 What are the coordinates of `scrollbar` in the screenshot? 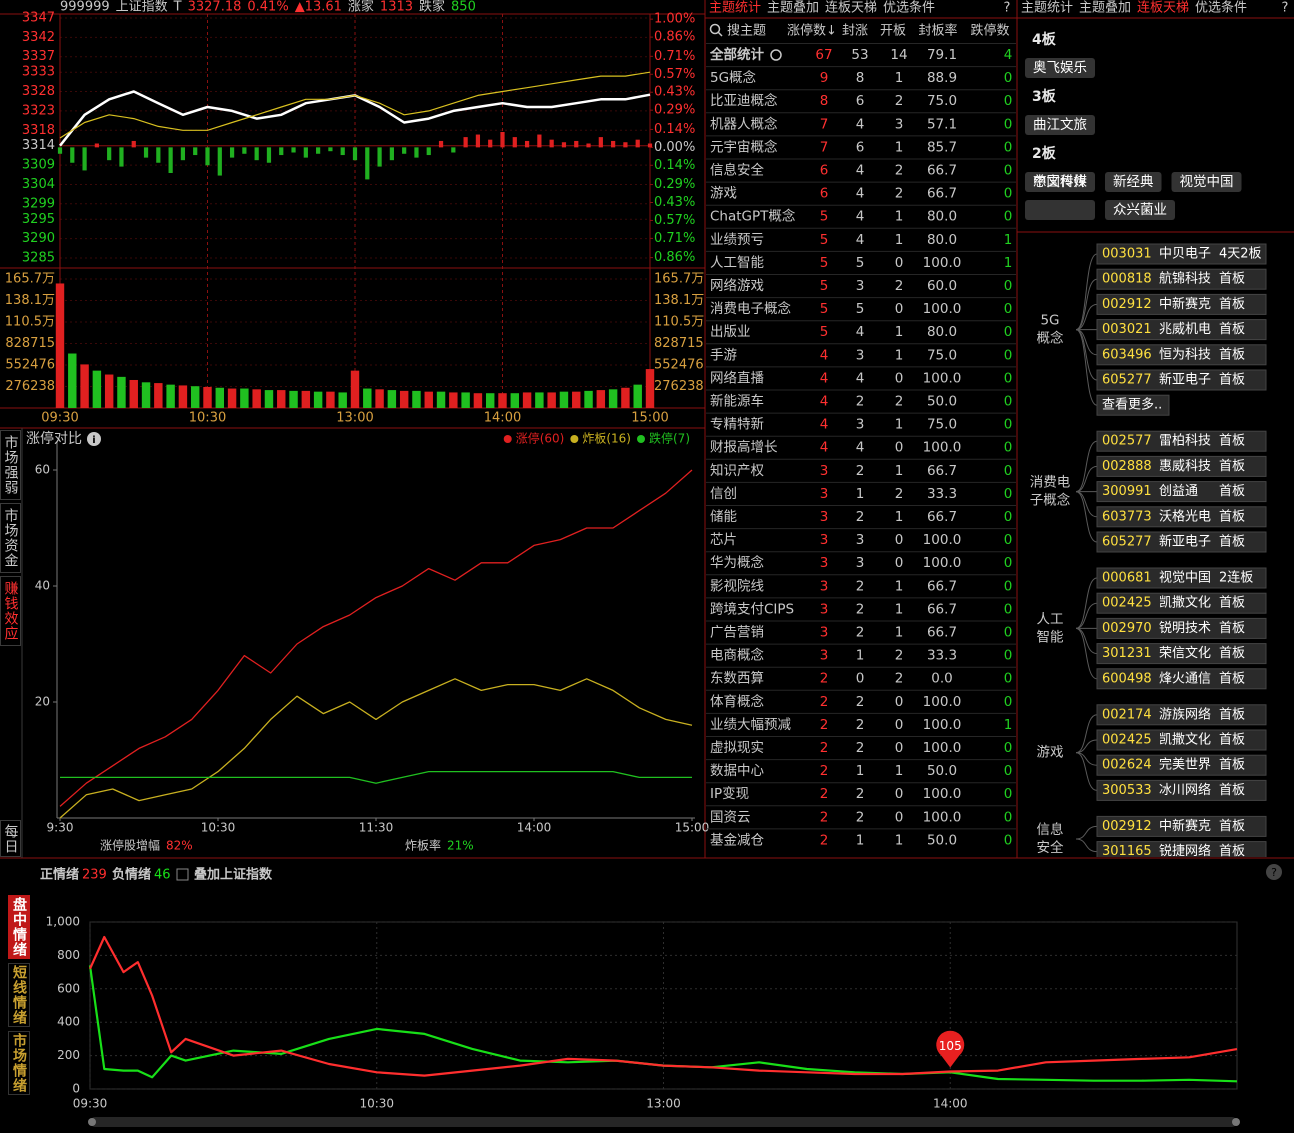 It's located at (663, 1122).